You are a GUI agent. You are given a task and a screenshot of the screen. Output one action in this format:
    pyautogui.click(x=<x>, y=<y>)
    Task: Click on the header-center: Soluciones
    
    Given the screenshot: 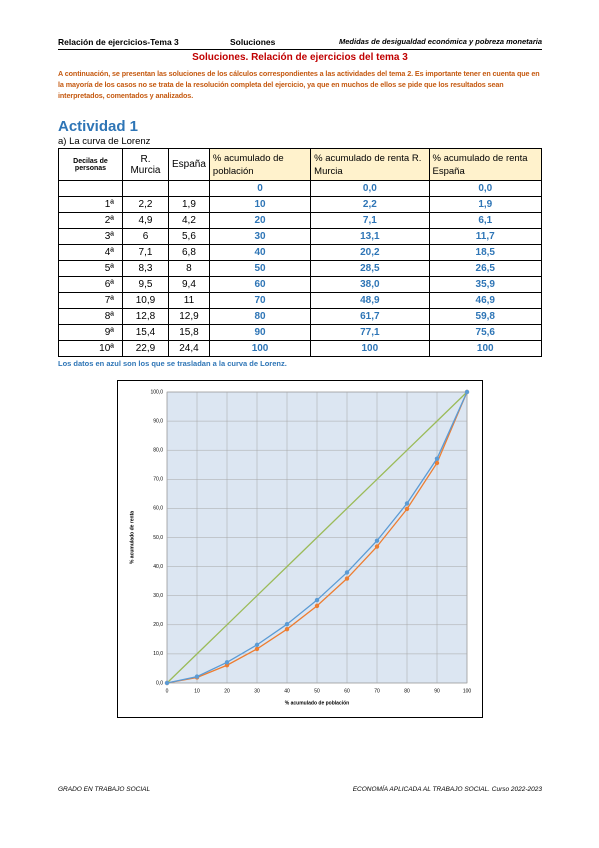 What is the action you would take?
    pyautogui.click(x=253, y=42)
    